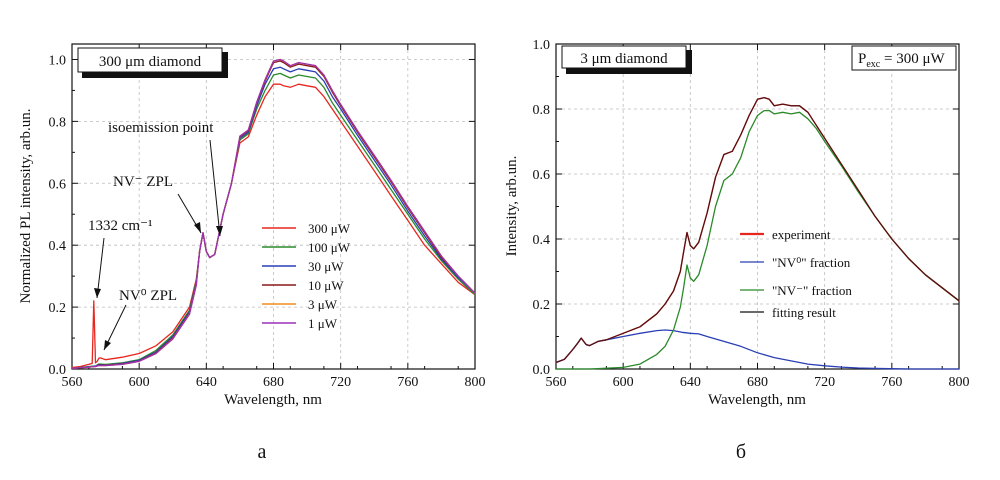 This screenshot has height=480, width=1000. I want to click on legend-label-b: experiment, so click(801, 234).